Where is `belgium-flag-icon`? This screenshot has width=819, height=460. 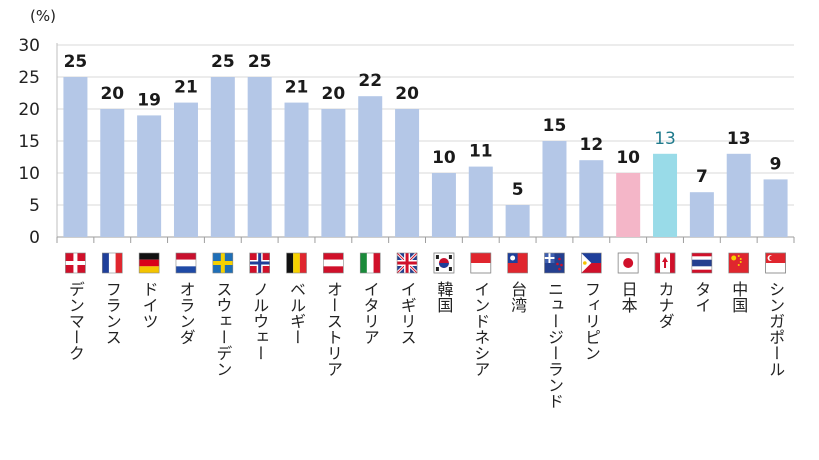
belgium-flag-icon is located at coordinates (296, 263).